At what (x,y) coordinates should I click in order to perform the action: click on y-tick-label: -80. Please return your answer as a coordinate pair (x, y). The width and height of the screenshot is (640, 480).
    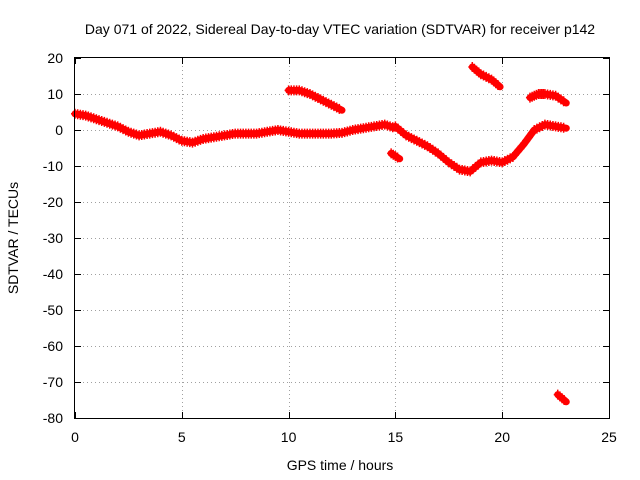
    Looking at the image, I should click on (53, 418).